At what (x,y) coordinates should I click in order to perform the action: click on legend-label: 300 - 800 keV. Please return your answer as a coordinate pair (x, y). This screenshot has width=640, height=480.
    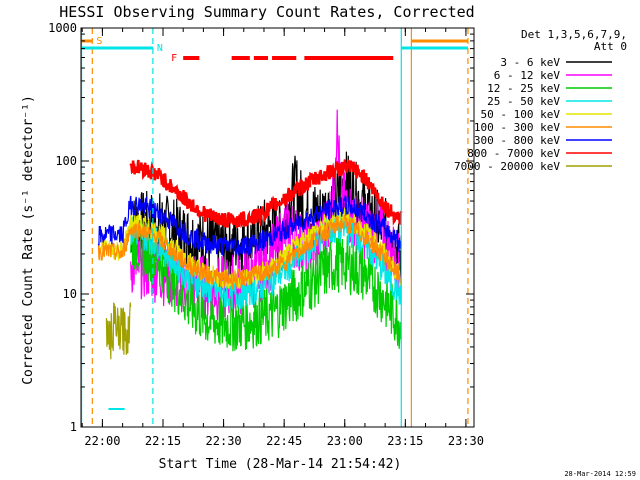
    Looking at the image, I should click on (517, 140).